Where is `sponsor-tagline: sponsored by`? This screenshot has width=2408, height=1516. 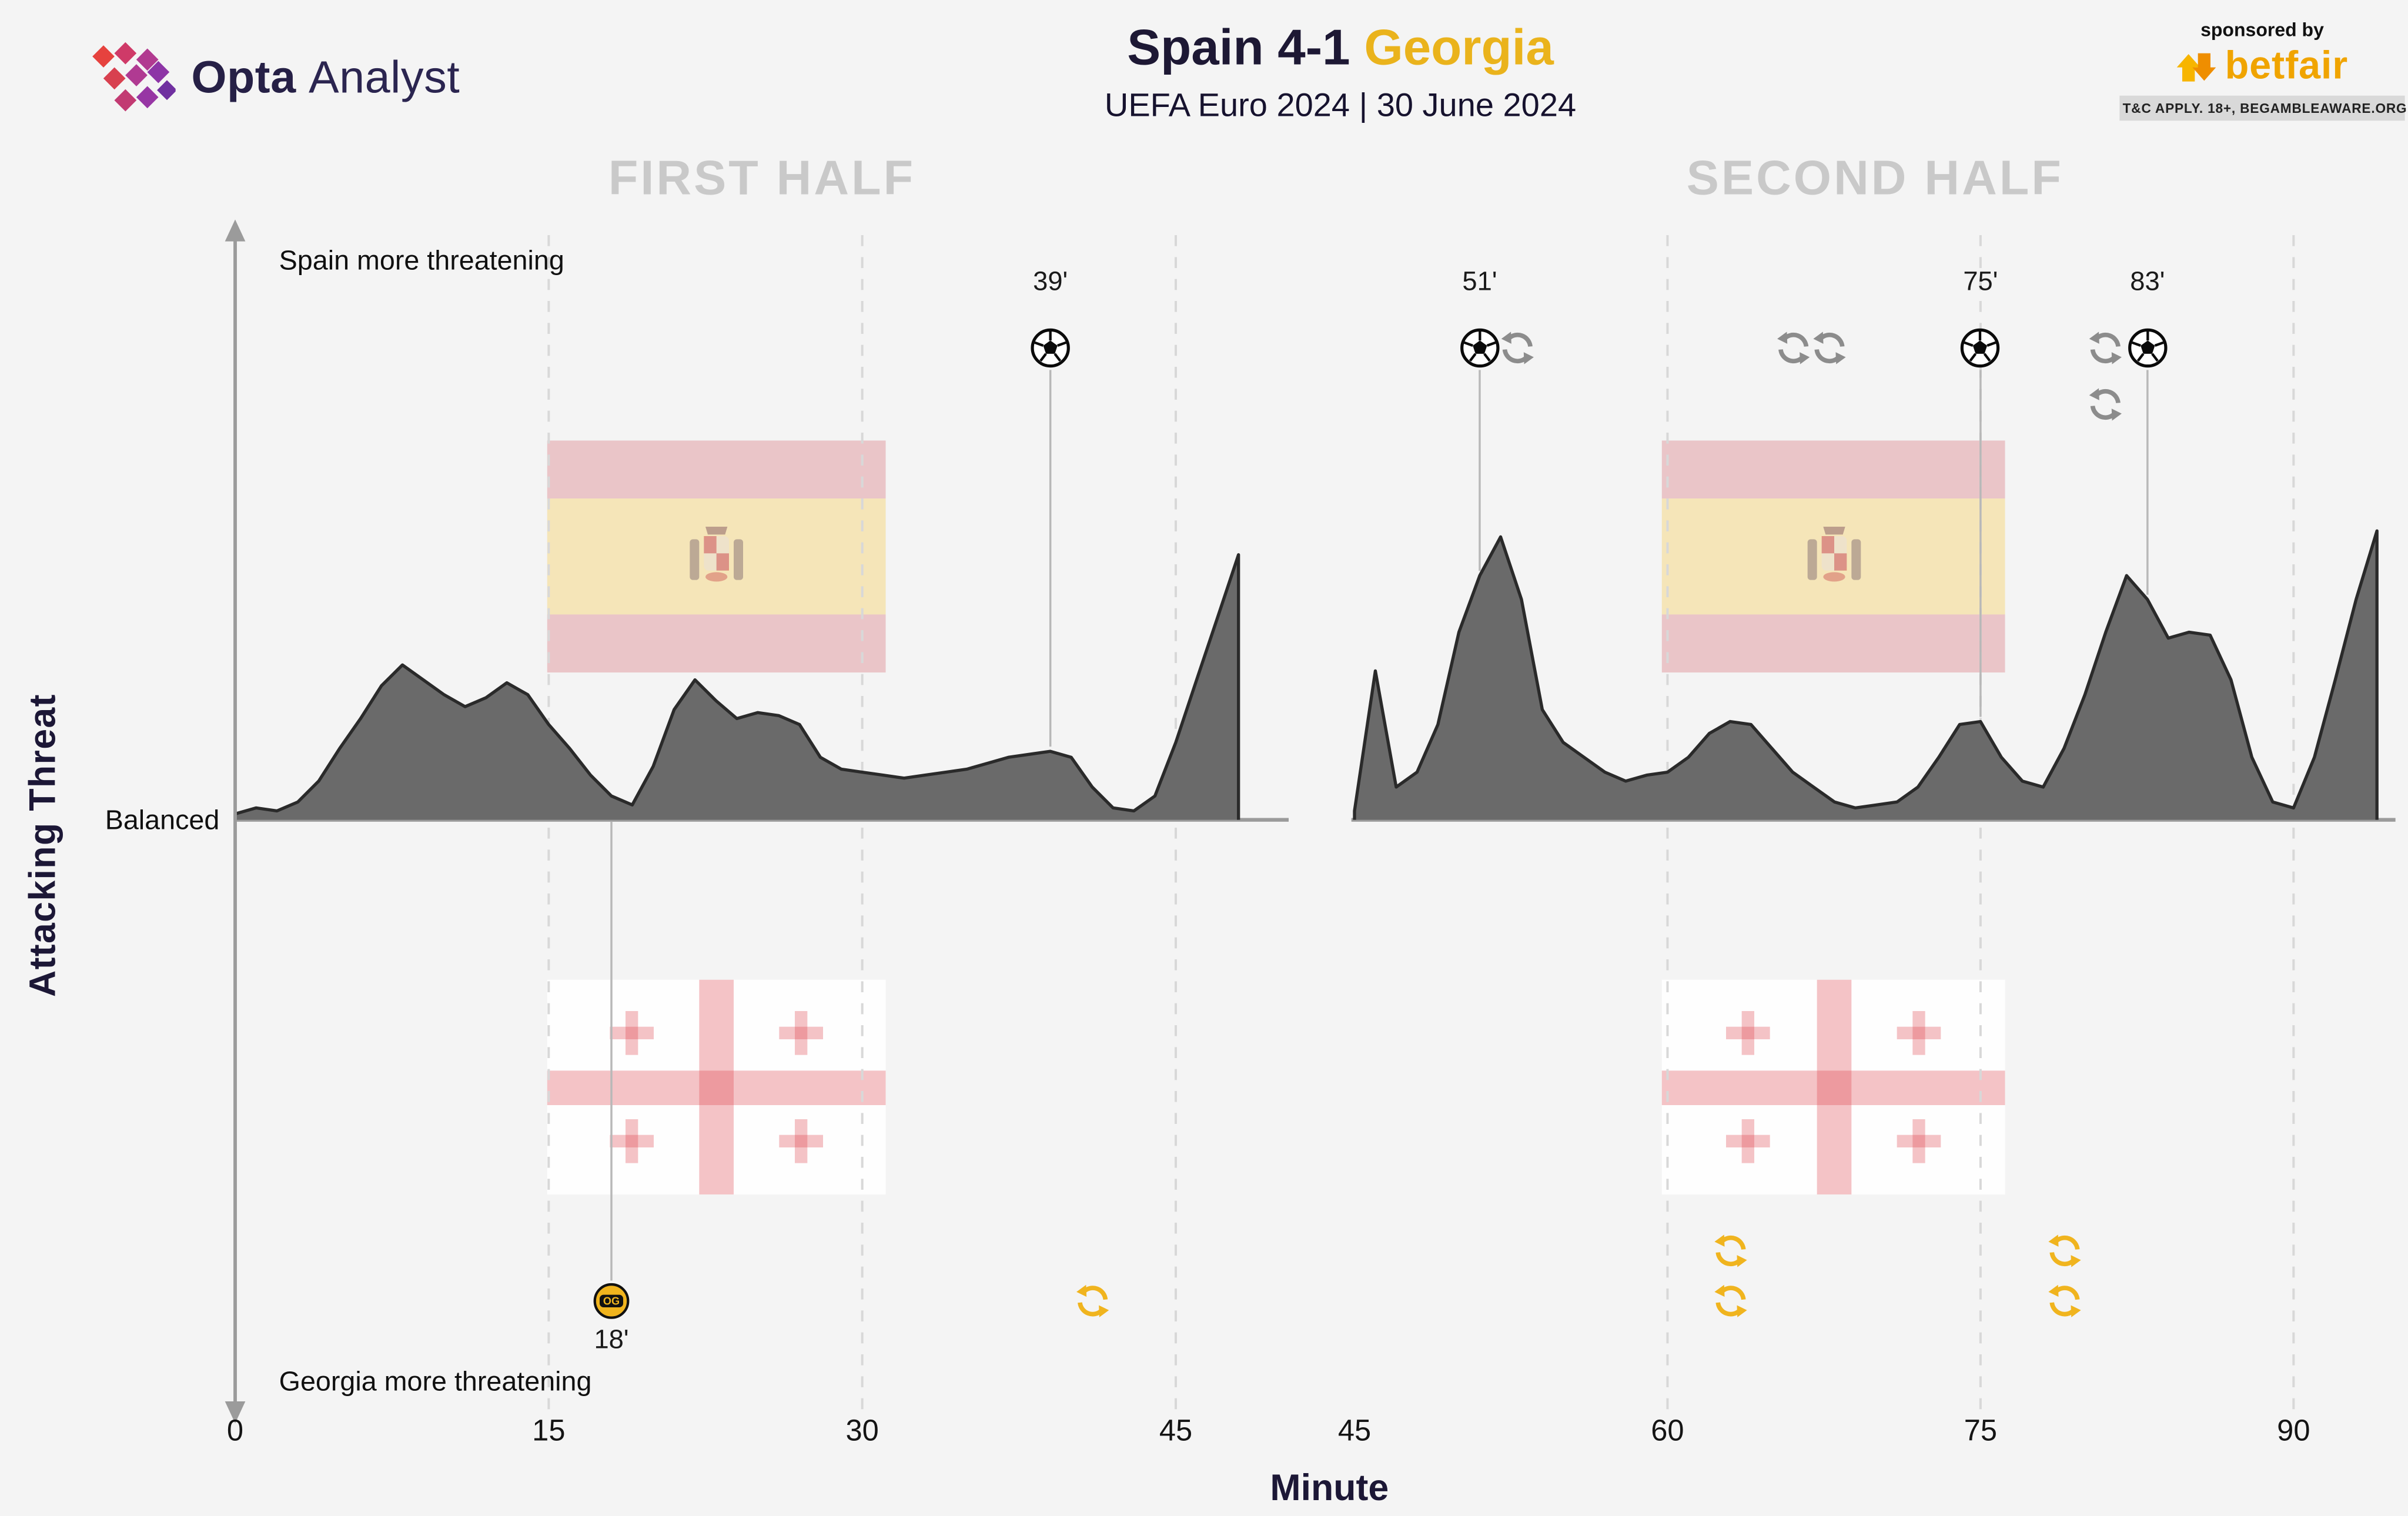 sponsor-tagline: sponsored by is located at coordinates (2262, 30).